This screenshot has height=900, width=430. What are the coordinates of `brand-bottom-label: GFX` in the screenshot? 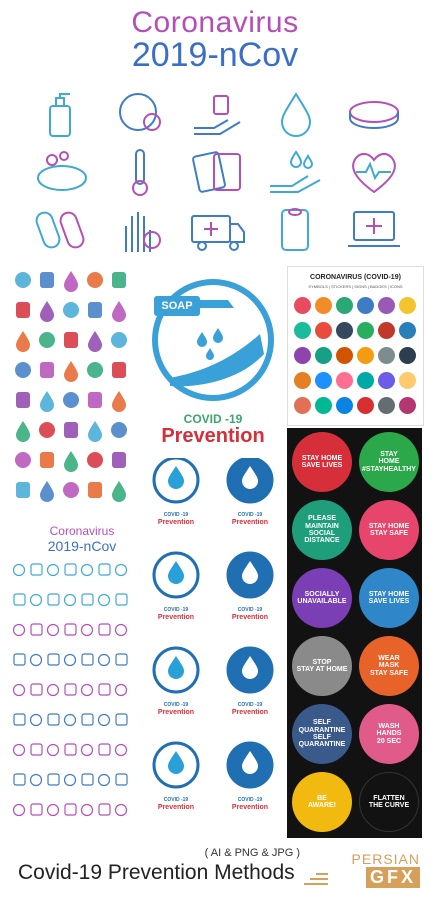 It's located at (392, 877).